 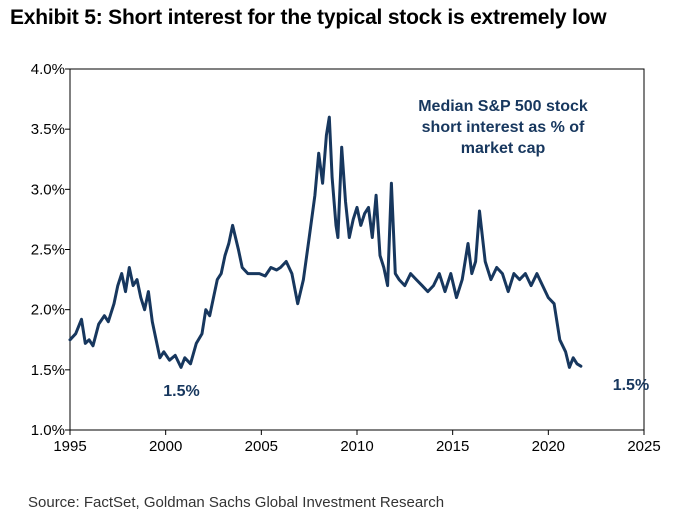 What do you see at coordinates (503, 148) in the screenshot?
I see `series-description-label: market cap` at bounding box center [503, 148].